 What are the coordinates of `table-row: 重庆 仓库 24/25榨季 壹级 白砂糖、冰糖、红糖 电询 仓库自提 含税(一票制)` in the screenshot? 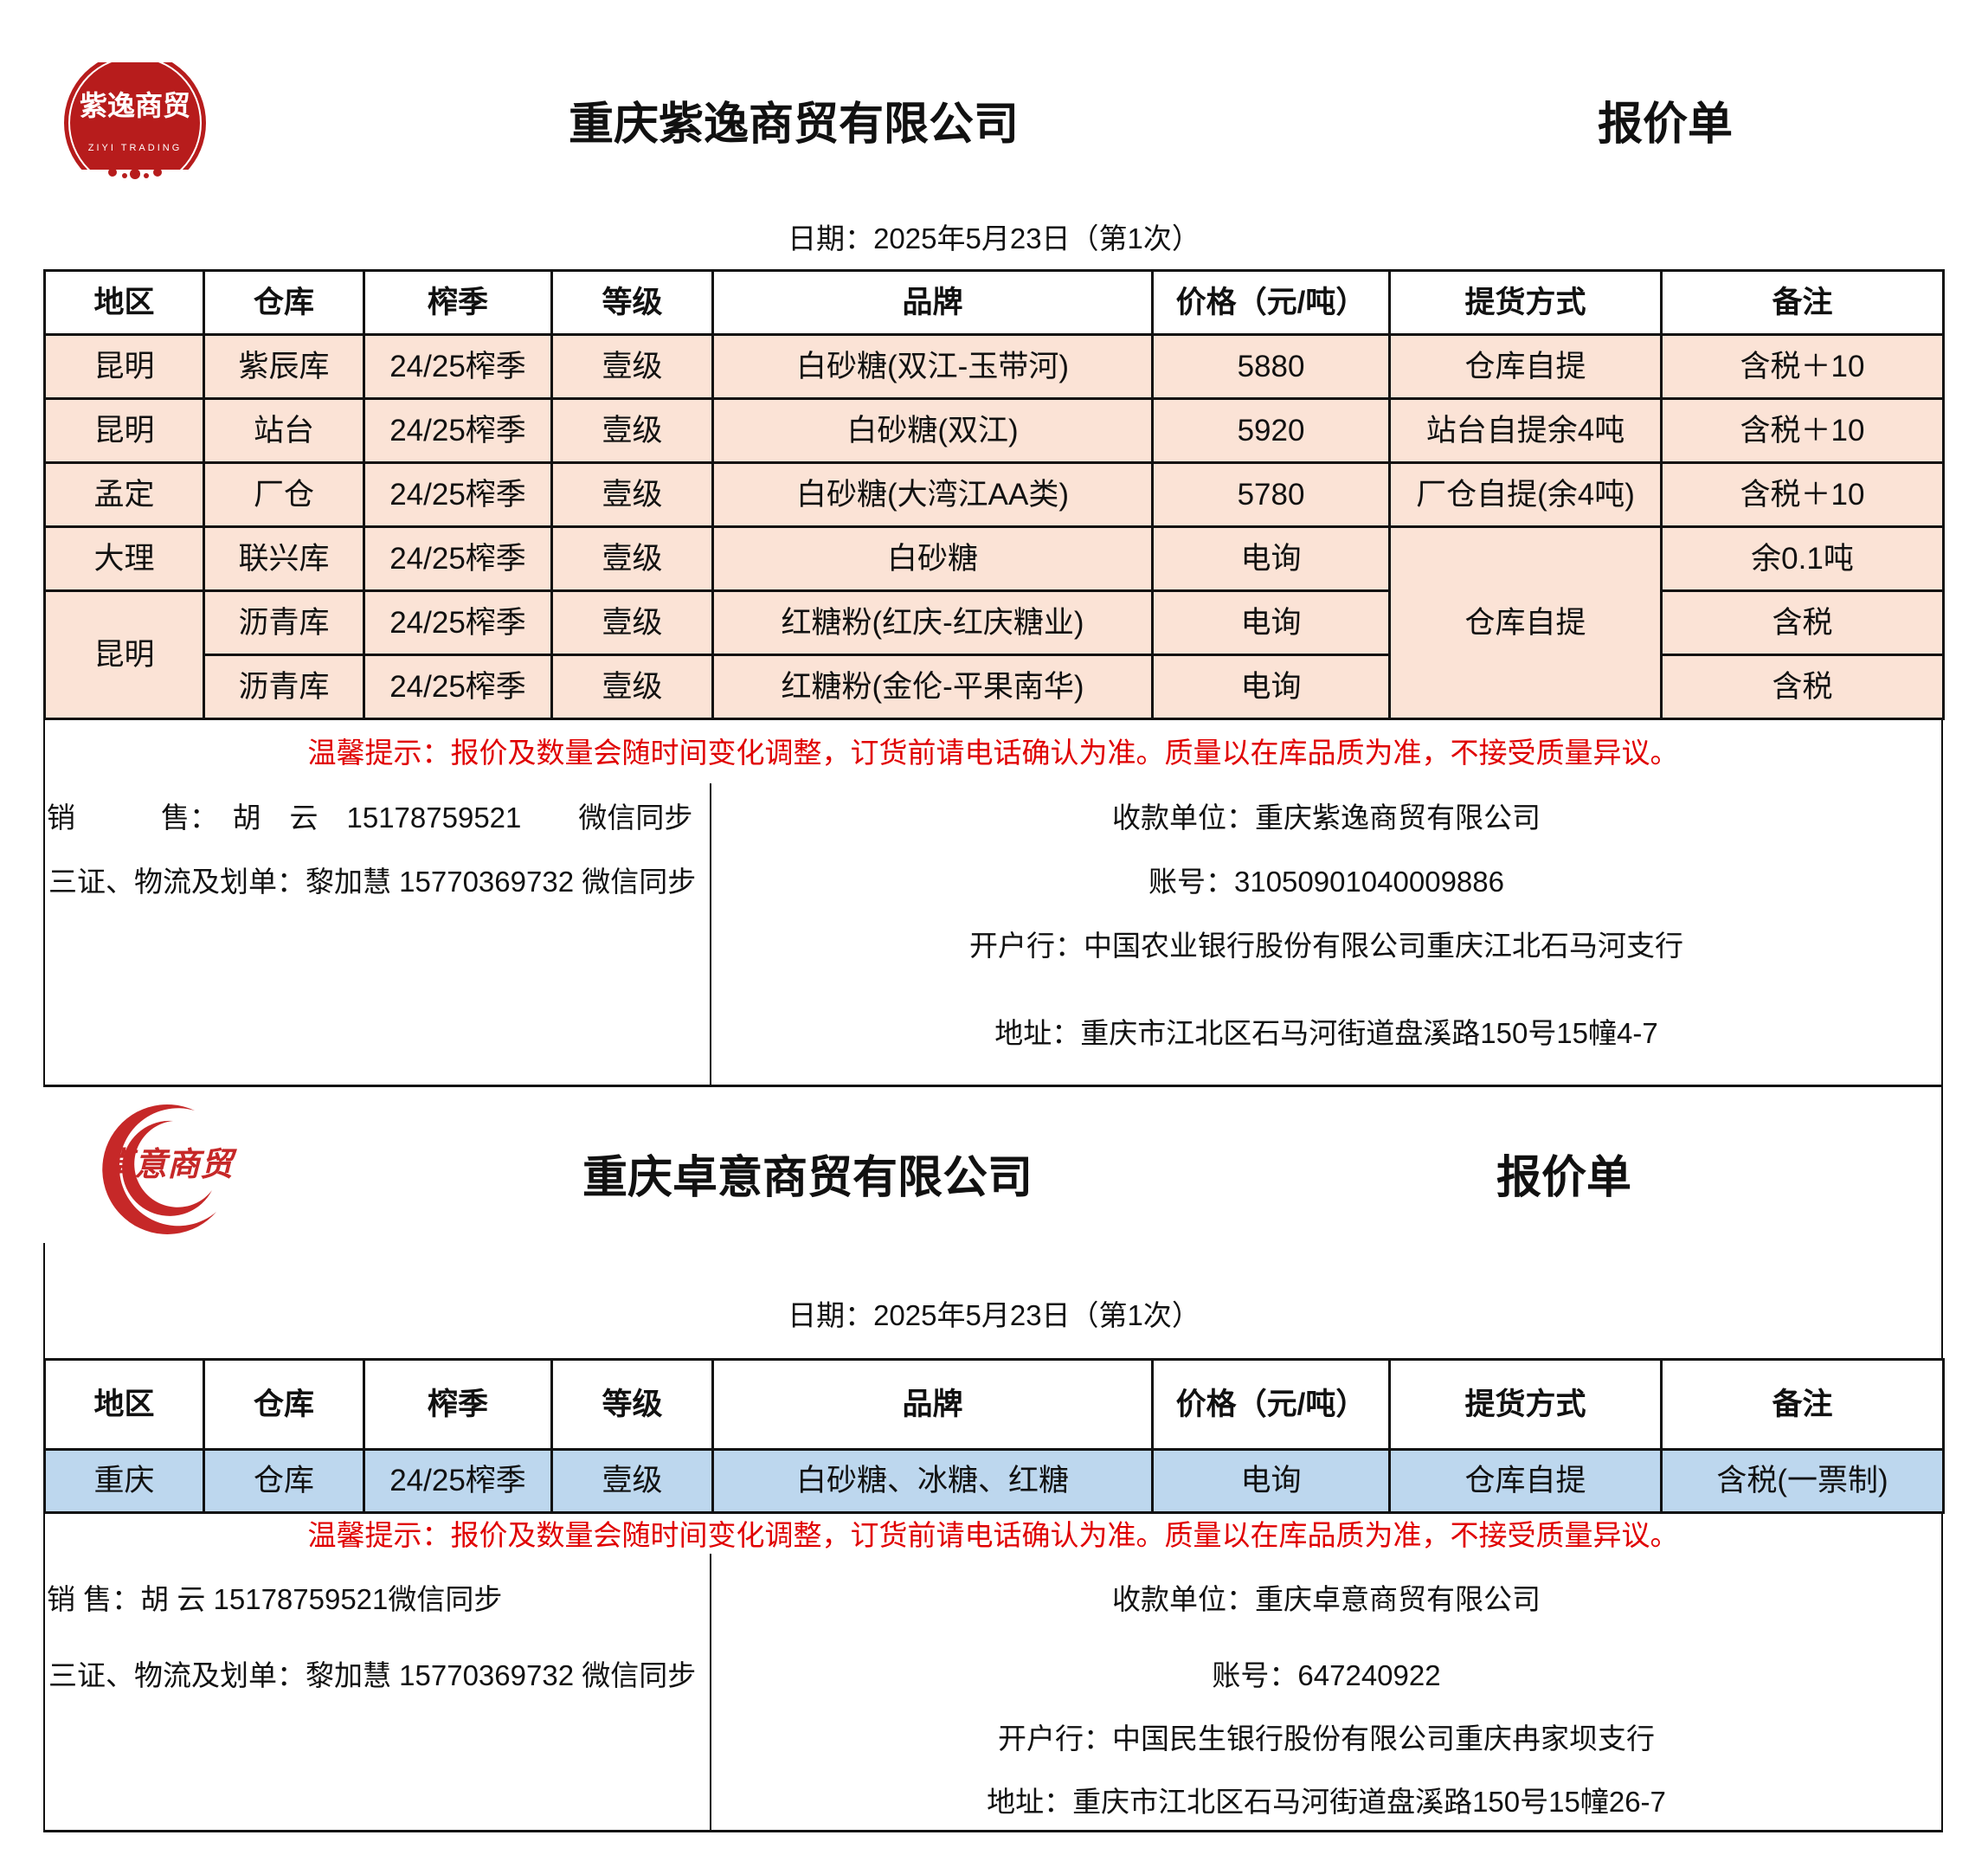 It's located at (994, 1481).